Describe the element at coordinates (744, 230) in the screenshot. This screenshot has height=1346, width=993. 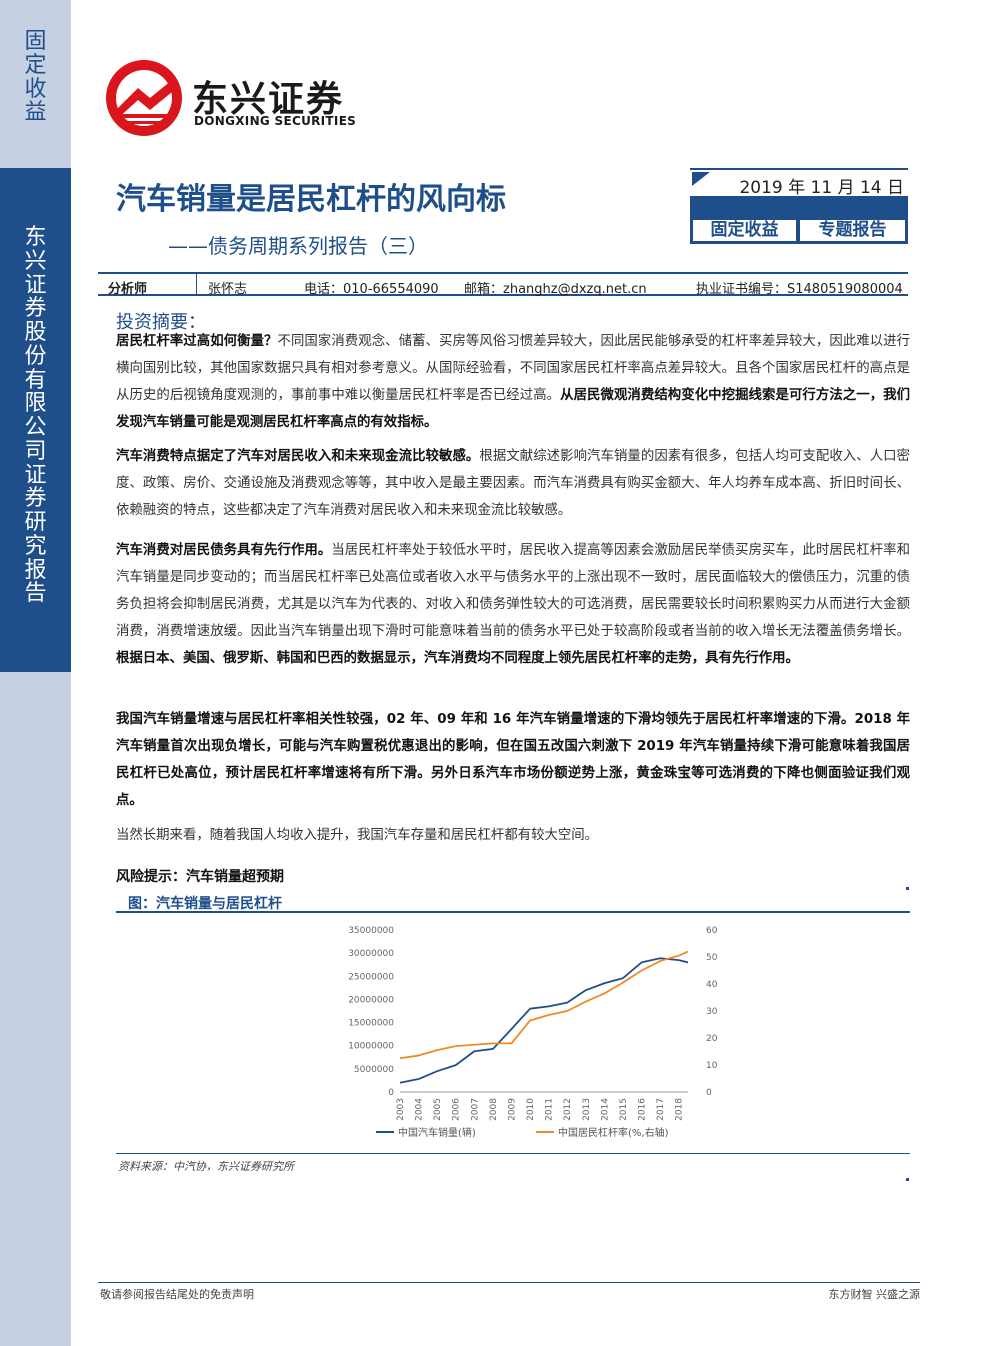
I see `category-tag: 固定收益` at that location.